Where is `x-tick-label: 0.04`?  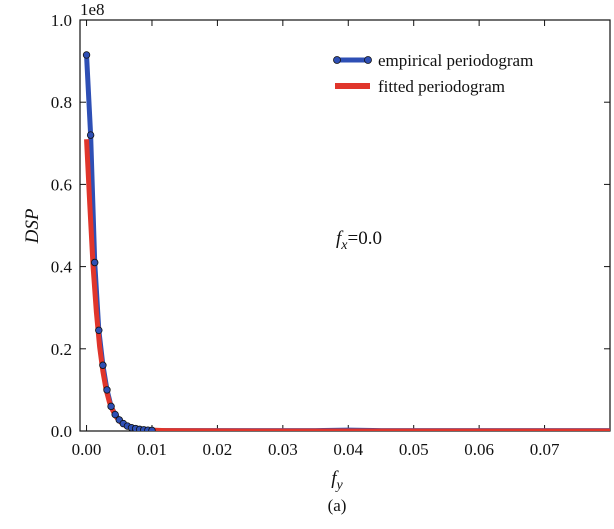
x-tick-label: 0.04 is located at coordinates (348, 449).